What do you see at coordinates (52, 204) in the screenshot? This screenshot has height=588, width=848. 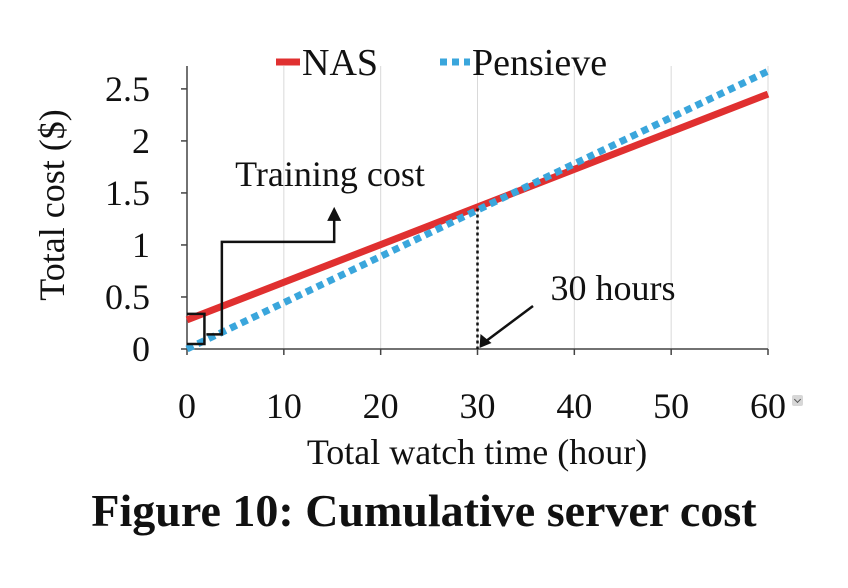 I see `y-axis-label: Total cost ($)` at bounding box center [52, 204].